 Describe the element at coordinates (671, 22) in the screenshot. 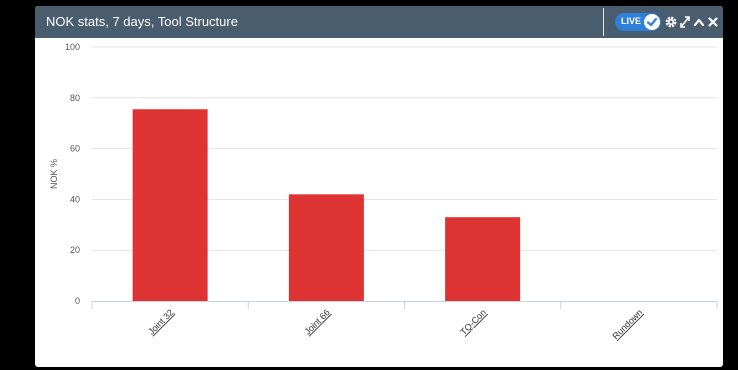

I see `gear-icon` at that location.